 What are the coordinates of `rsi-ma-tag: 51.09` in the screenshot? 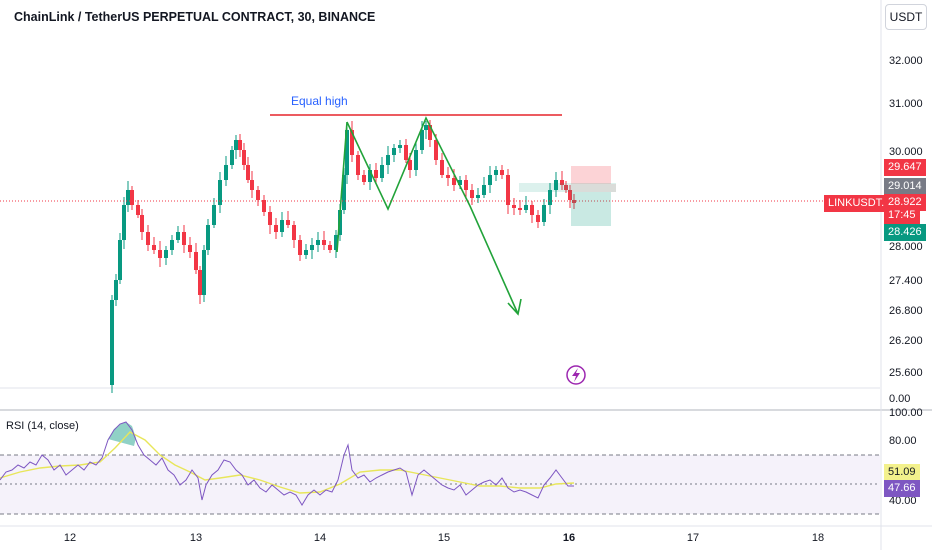 It's located at (902, 472).